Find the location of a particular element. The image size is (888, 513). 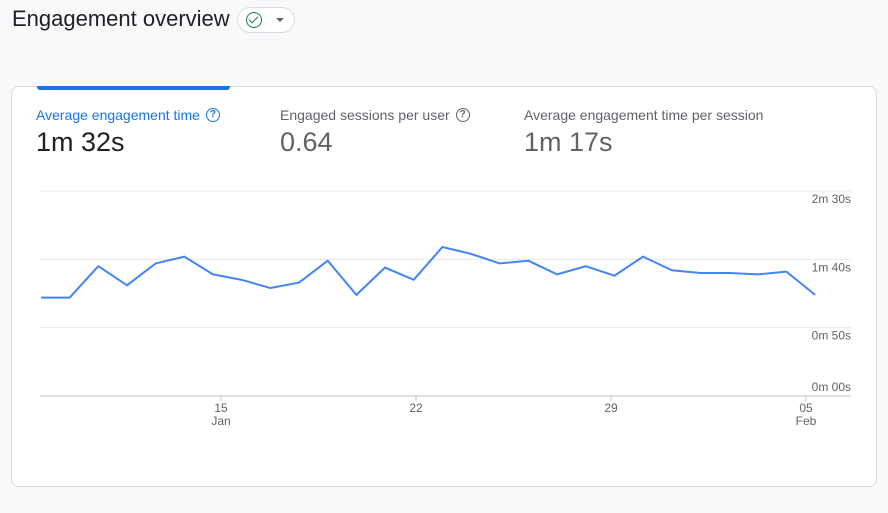

y-tick-label: 2m 30s is located at coordinates (831, 199).